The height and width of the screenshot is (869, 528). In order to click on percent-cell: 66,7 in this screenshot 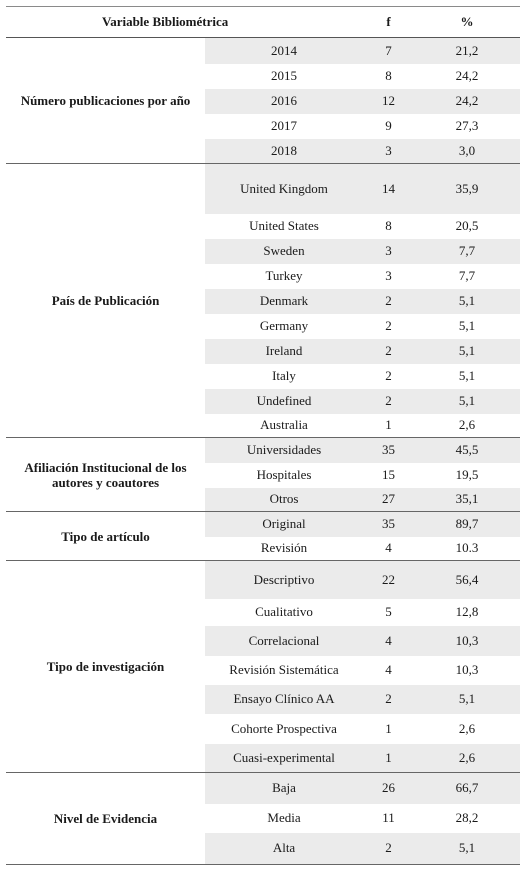, I will do `click(467, 788)`.